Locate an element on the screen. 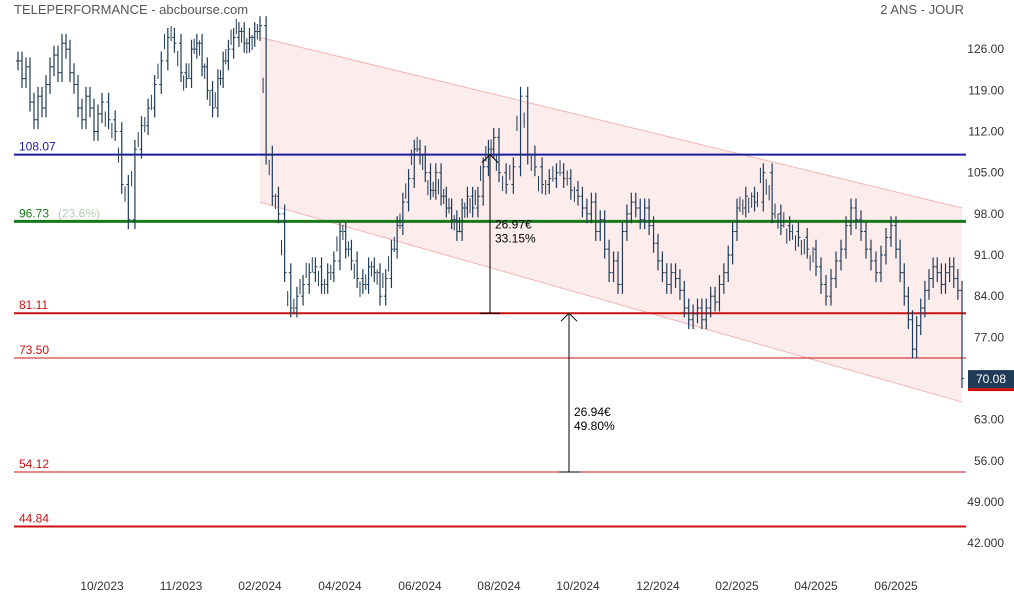  x-tick-label-1: 11/2023 is located at coordinates (181, 586).